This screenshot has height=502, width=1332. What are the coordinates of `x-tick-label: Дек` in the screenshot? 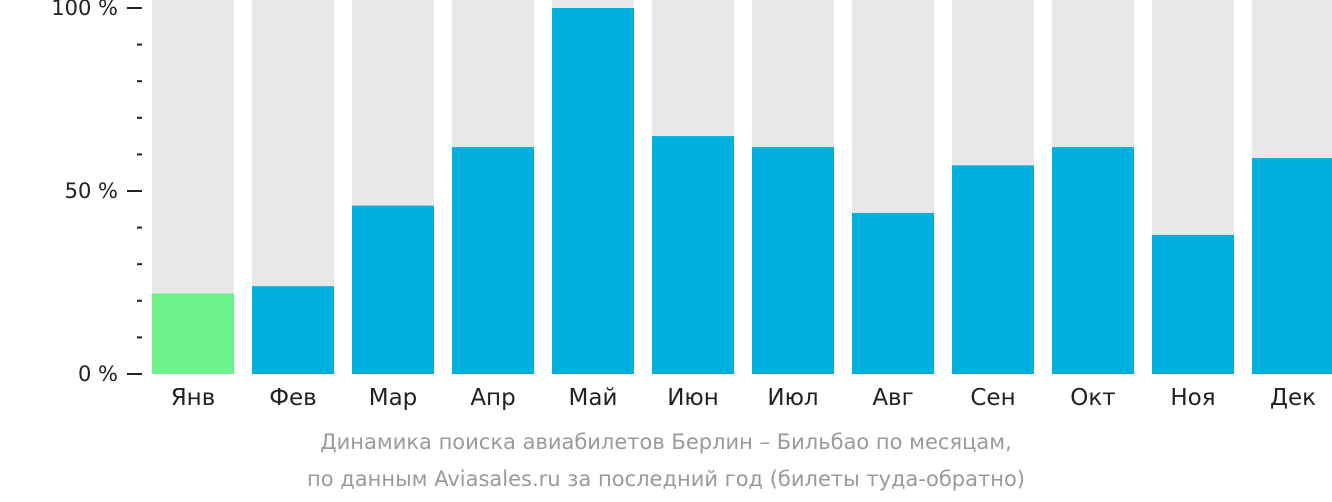 It's located at (1293, 398).